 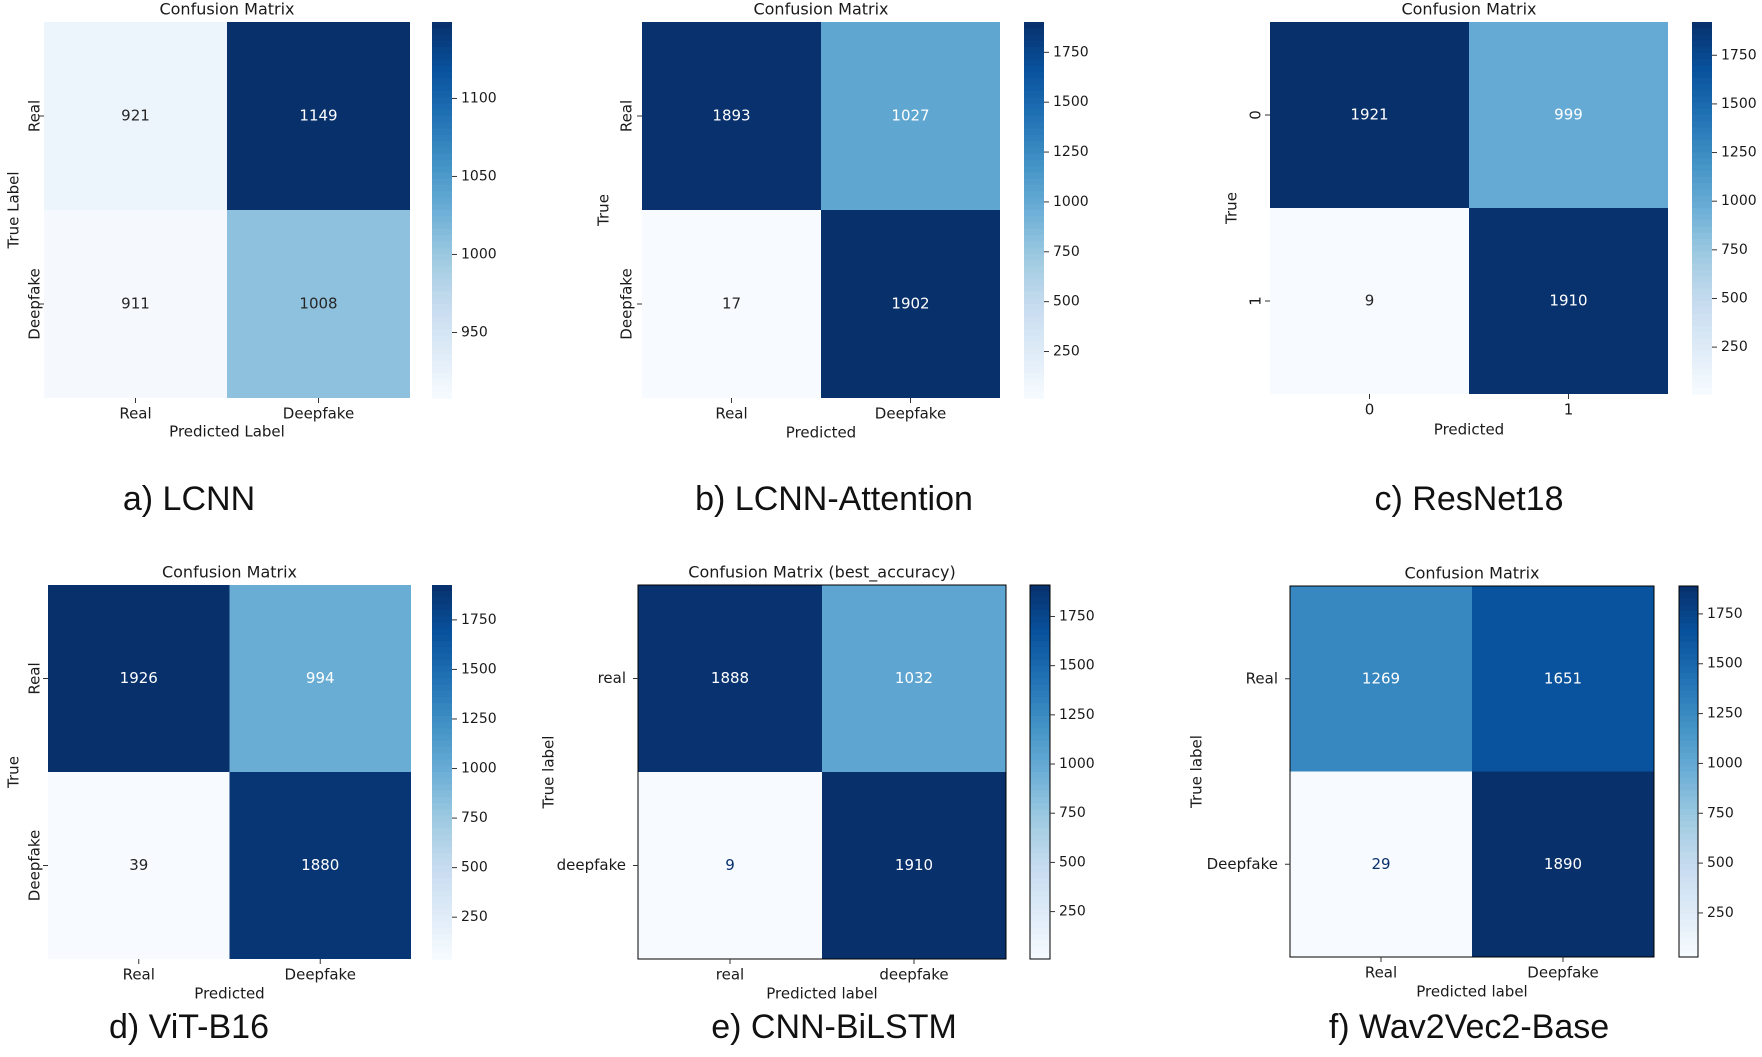 I want to click on caption-cnn-bilstm: e) CNN-BiLSTM, so click(x=834, y=1027).